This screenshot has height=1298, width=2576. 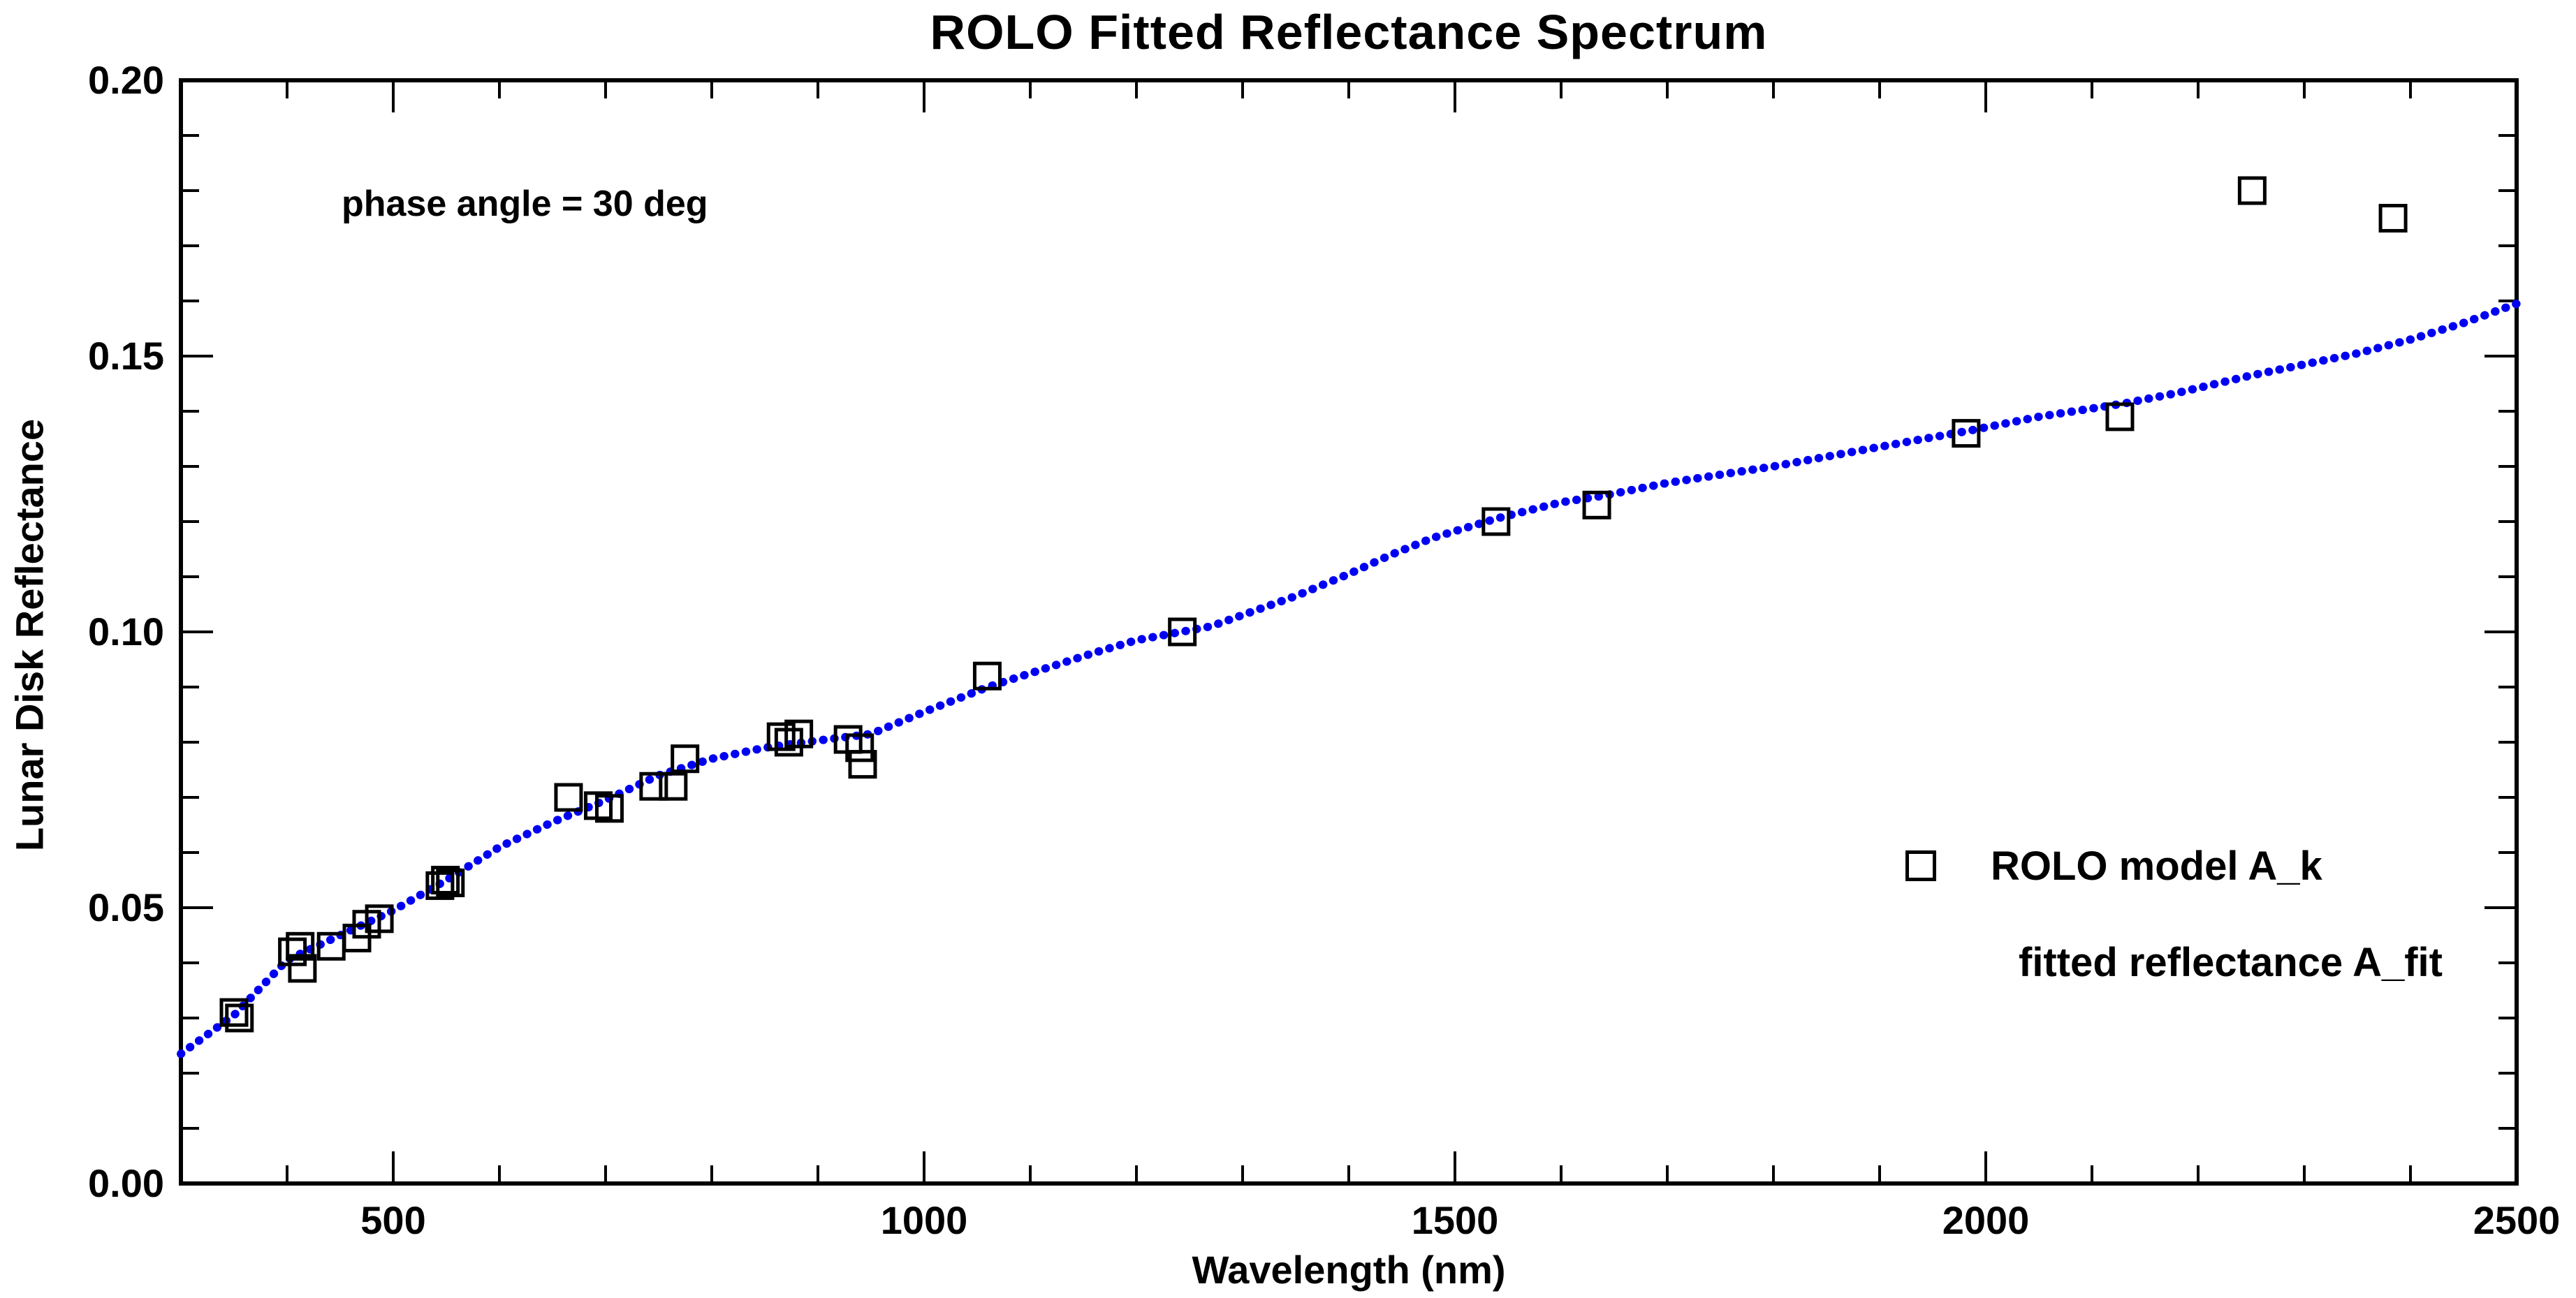 What do you see at coordinates (126, 1183) in the screenshot?
I see `y-tick-label: 0.00` at bounding box center [126, 1183].